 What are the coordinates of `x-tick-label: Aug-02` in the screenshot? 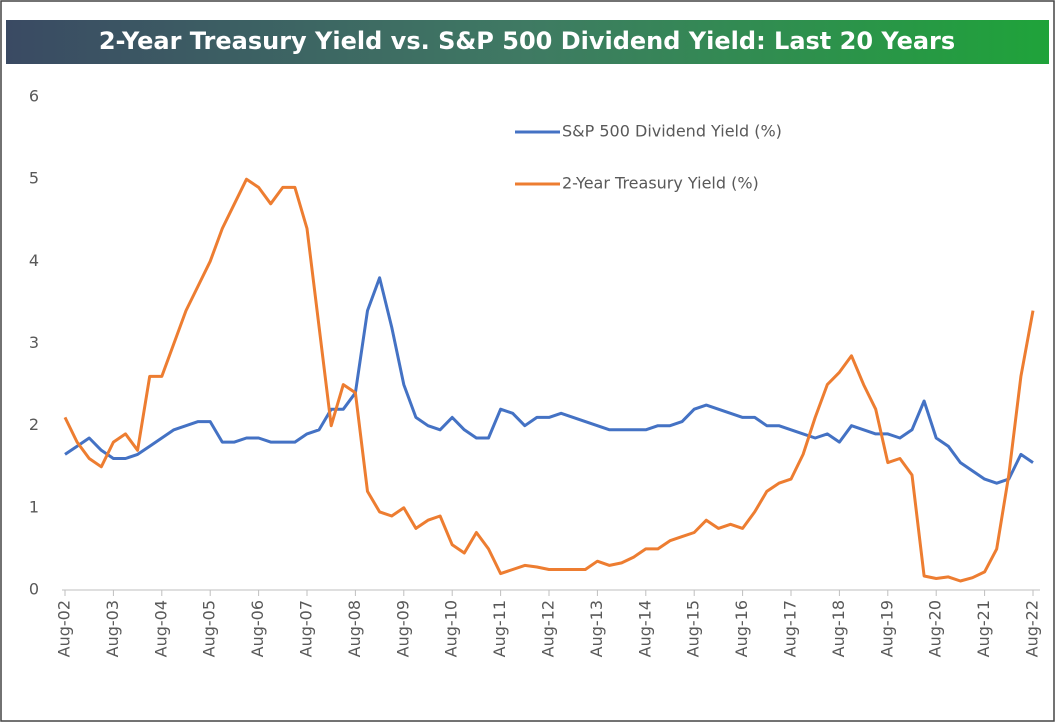 It's located at (64, 628).